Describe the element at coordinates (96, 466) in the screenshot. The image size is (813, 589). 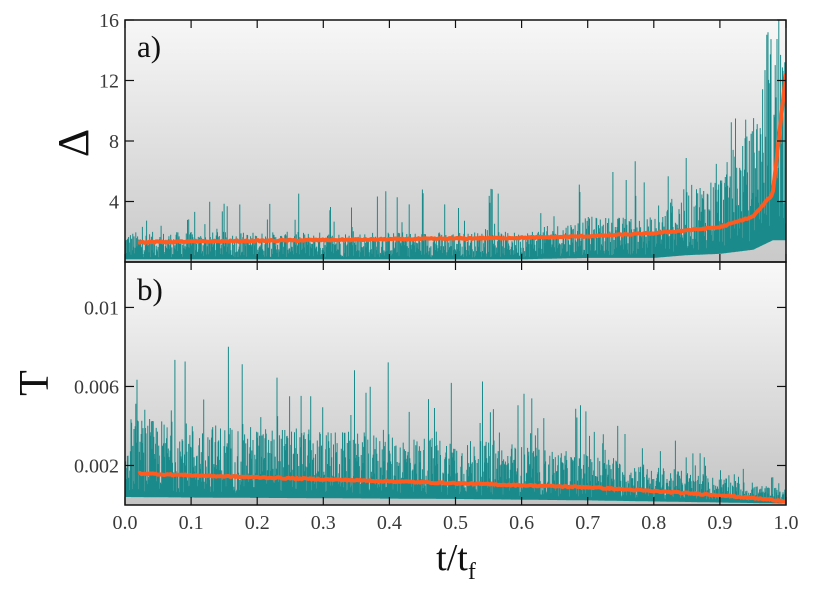
I see `panel-b-y-tick-label: 0.002` at that location.